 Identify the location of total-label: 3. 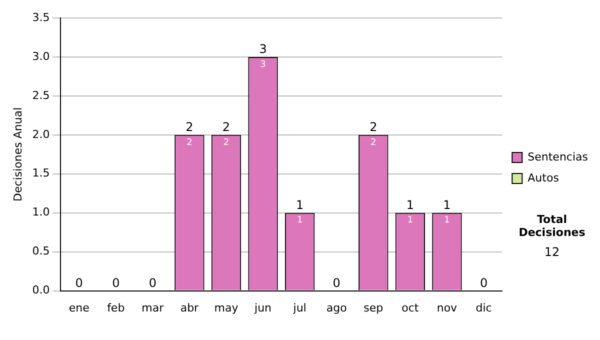
(263, 49).